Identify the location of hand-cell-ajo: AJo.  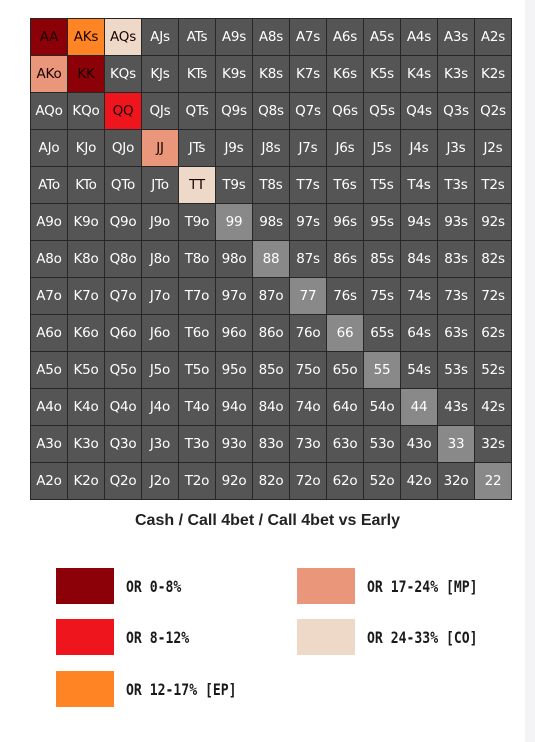
(49, 148).